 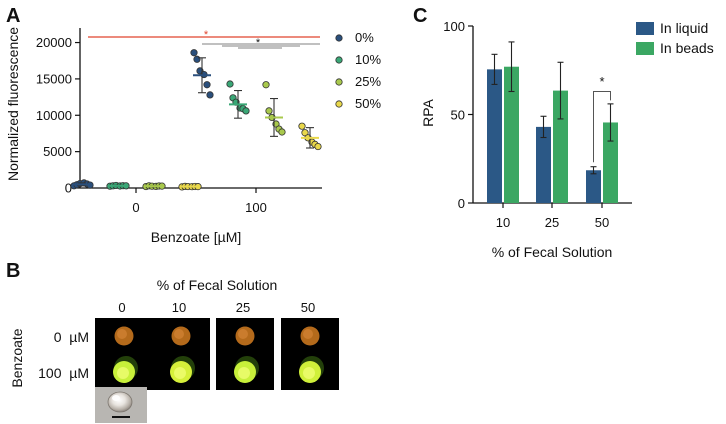 I want to click on panel-c-legend-label: In beads, so click(x=687, y=48).